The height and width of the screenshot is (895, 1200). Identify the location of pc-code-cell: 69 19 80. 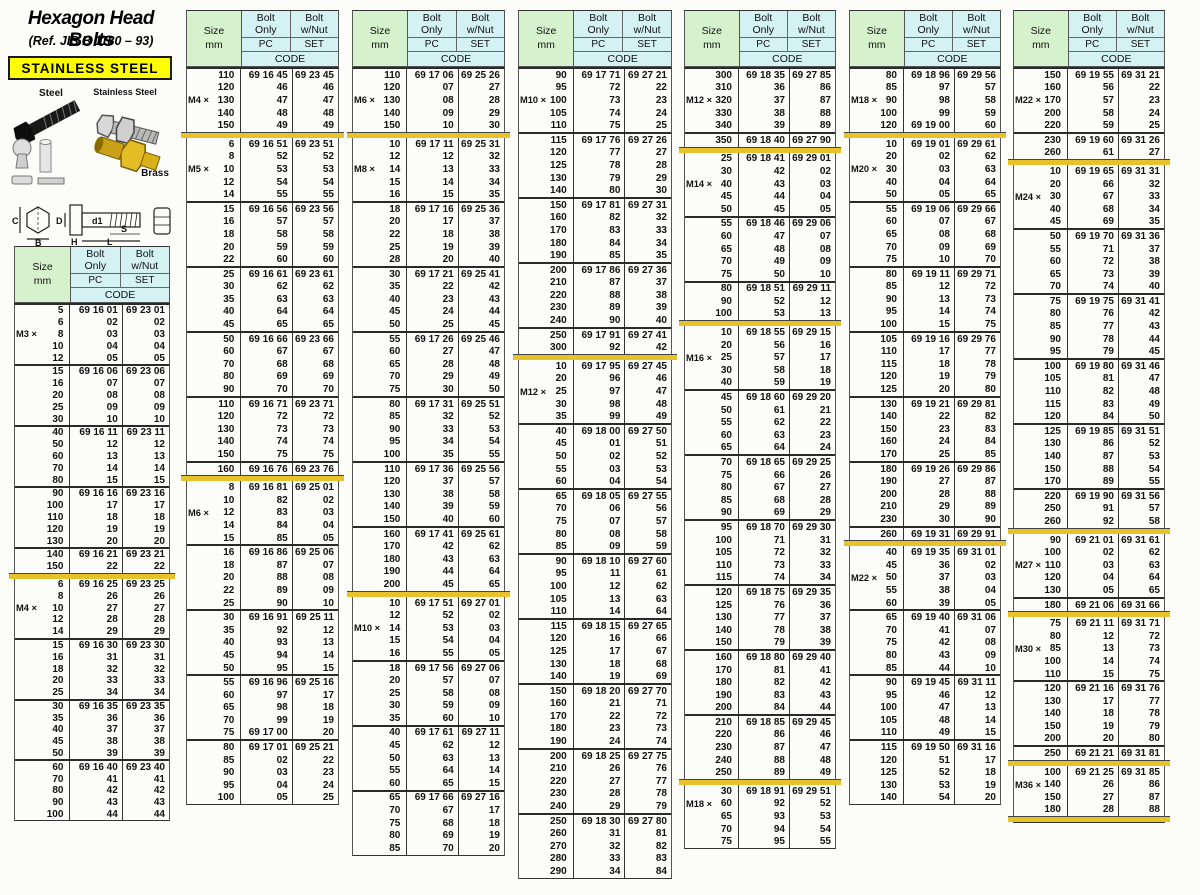
(1093, 366).